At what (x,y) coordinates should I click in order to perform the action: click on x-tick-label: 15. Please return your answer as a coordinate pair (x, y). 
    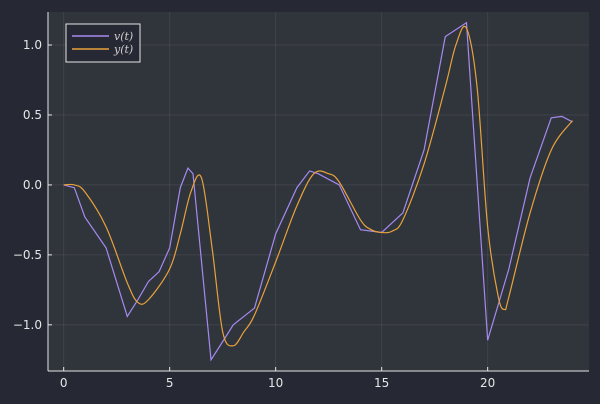
    Looking at the image, I should click on (381, 383).